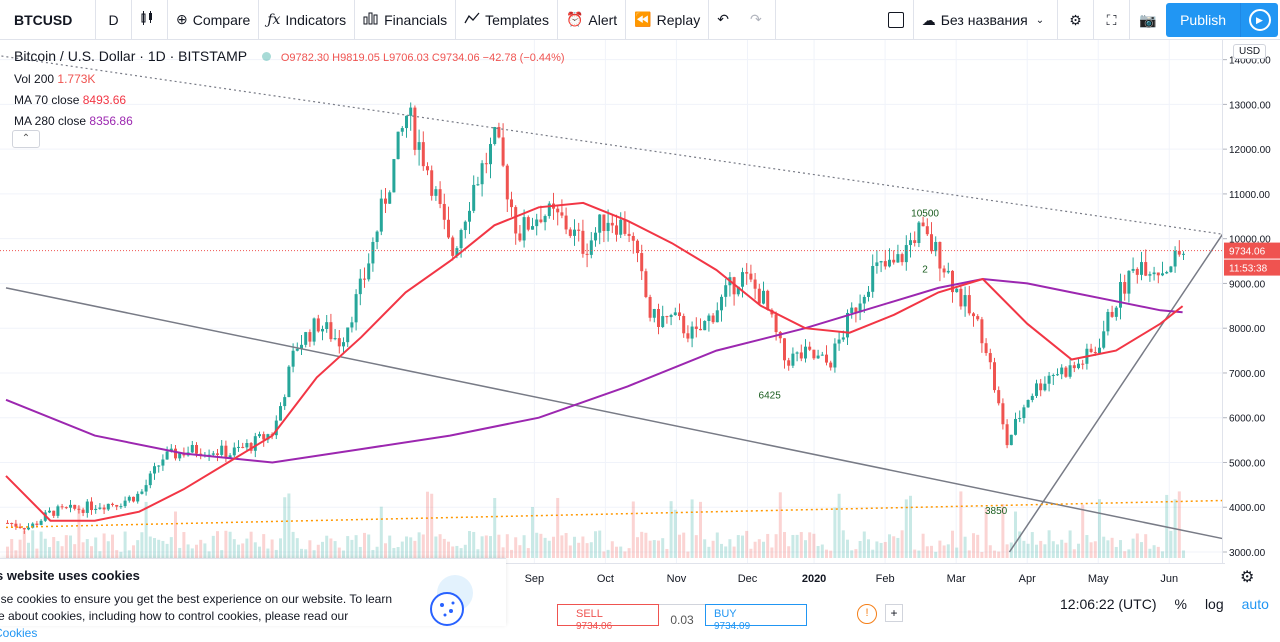 The image size is (1280, 642). Describe the element at coordinates (894, 613) in the screenshot. I see `add-order-button: +` at that location.